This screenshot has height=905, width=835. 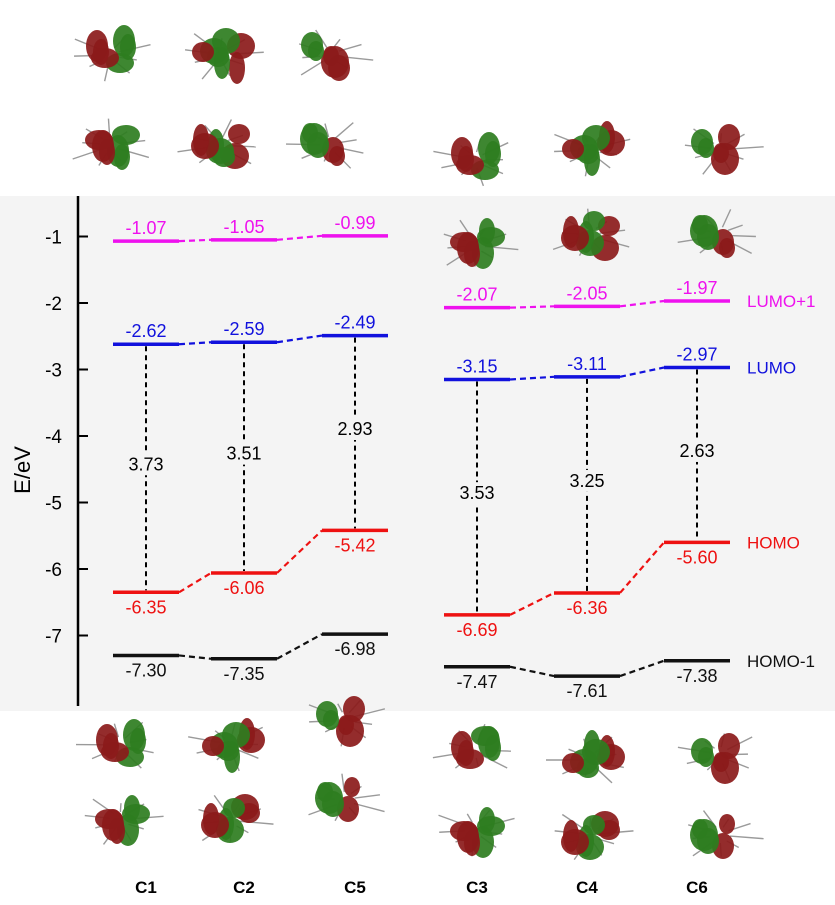 I want to click on level-value-label: -2.97, so click(x=696, y=355).